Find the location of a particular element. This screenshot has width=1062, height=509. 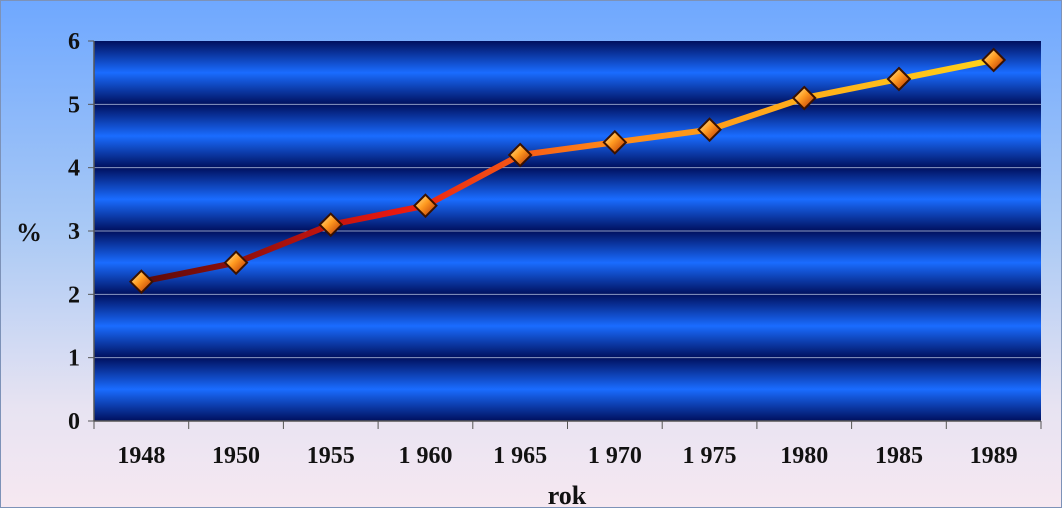

x-tick-label: 1 960 is located at coordinates (425, 456).